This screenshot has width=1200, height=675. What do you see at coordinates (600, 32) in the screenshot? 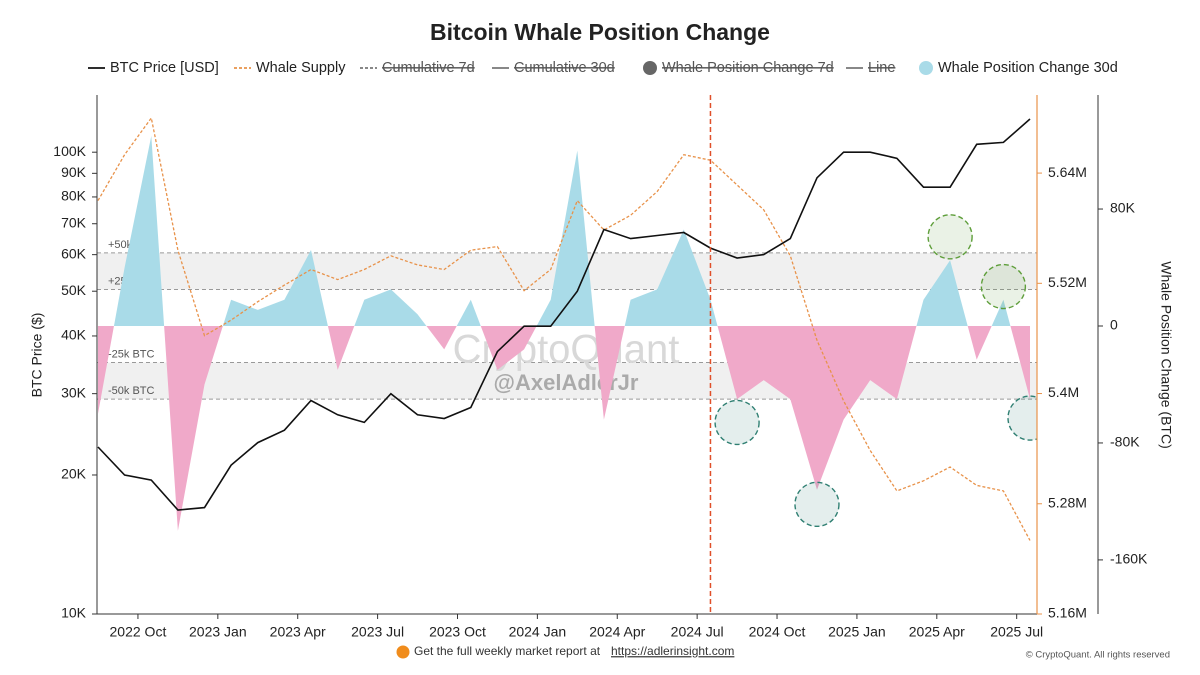
I see `chart-title: Bitcoin Whale Position Change` at bounding box center [600, 32].